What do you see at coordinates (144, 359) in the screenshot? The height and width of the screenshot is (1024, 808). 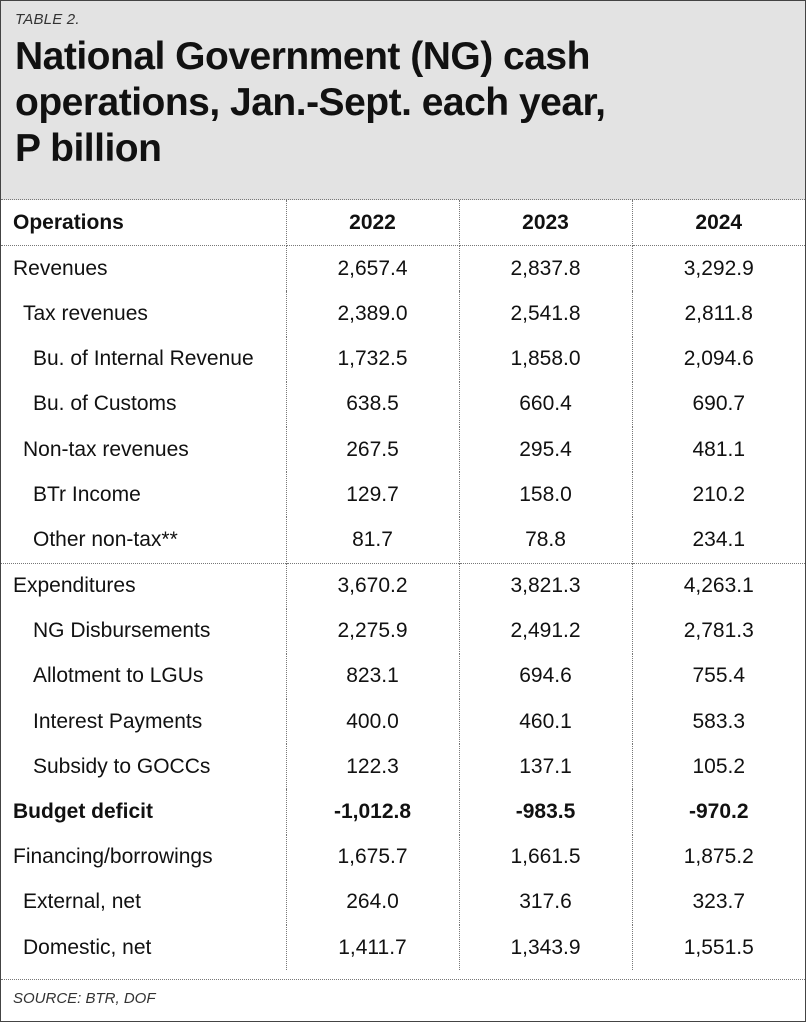 I see `row-label: Bu. of Internal Revenue` at bounding box center [144, 359].